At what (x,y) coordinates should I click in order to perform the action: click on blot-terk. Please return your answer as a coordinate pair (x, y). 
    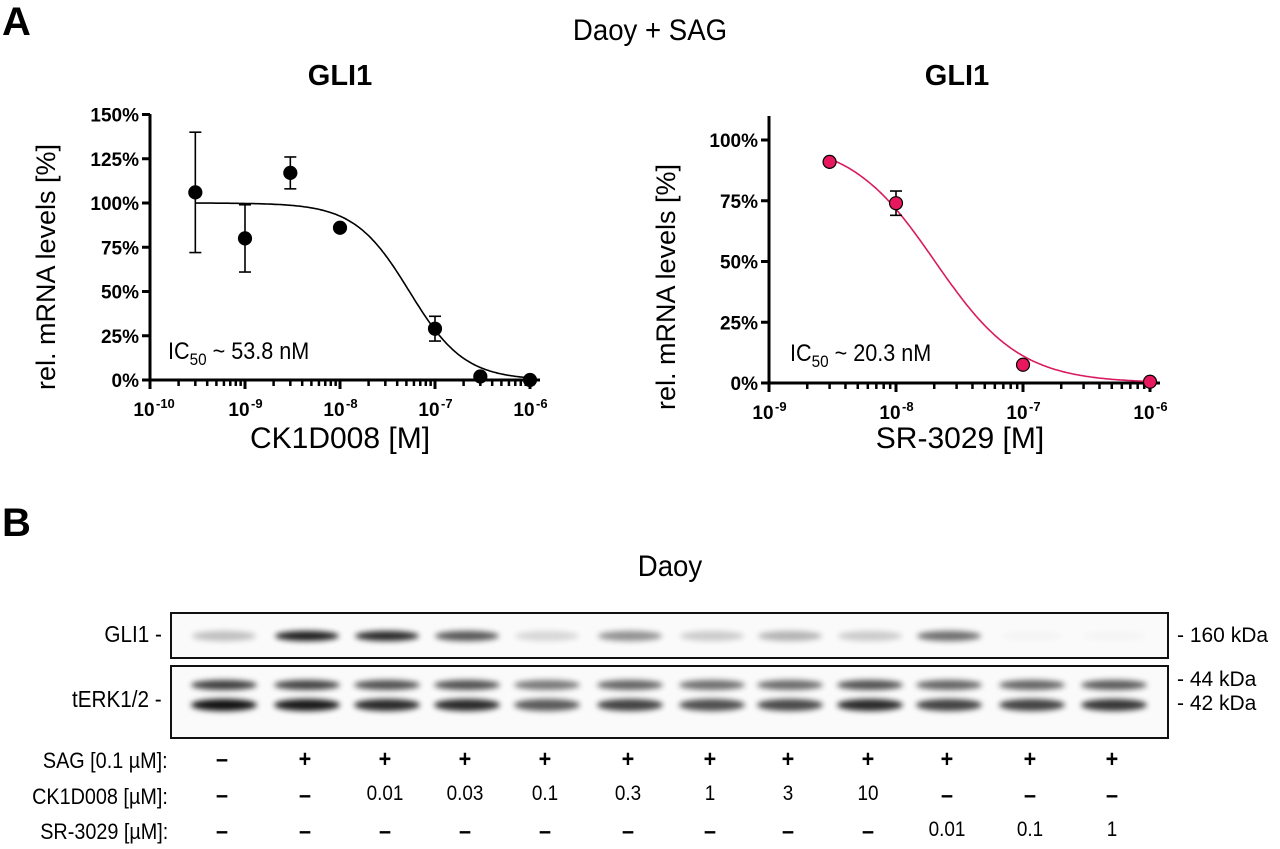
    Looking at the image, I should click on (669, 702).